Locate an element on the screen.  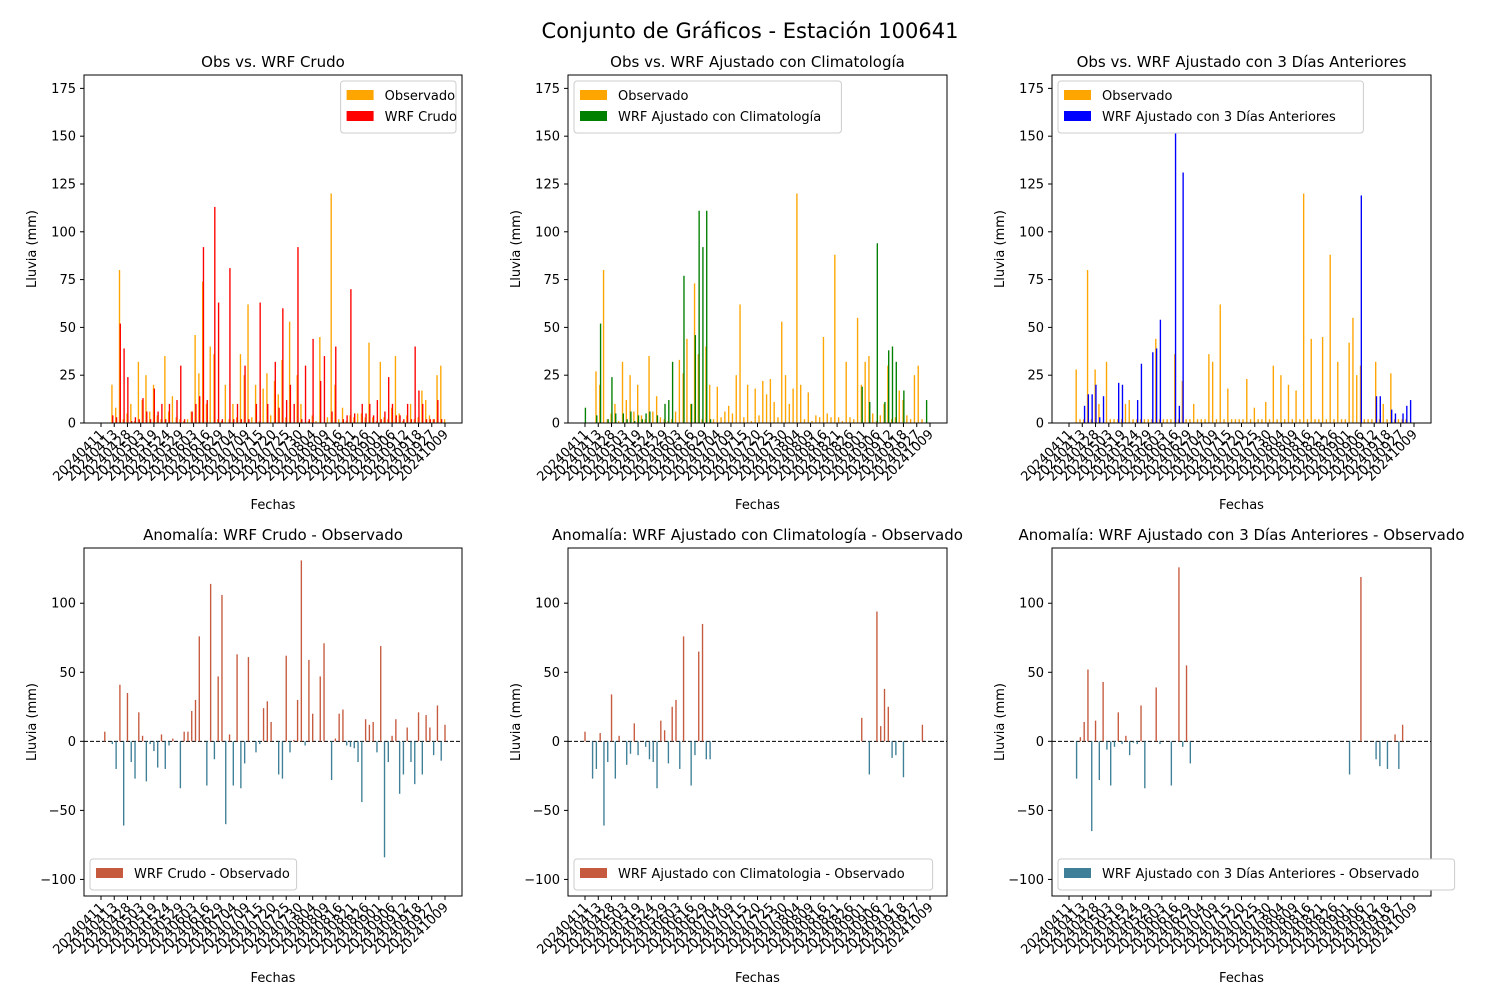
legend-box is located at coordinates (707, 107).